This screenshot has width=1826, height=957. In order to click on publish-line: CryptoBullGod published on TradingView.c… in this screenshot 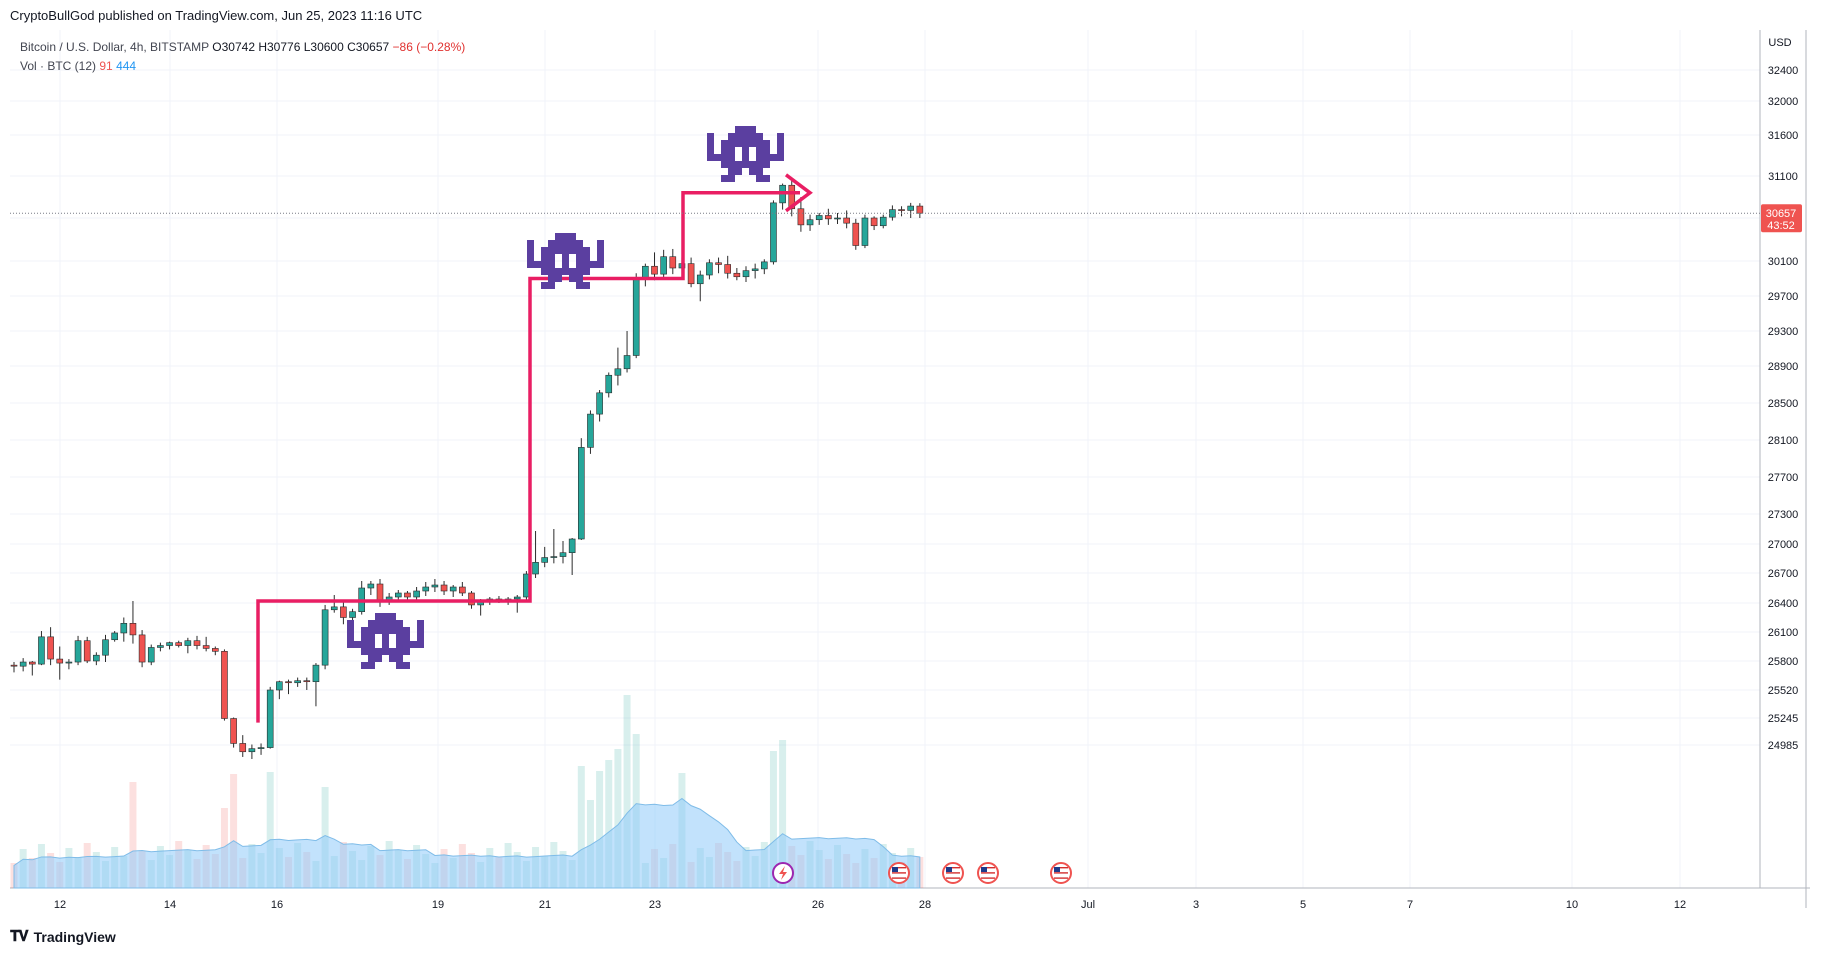, I will do `click(216, 15)`.